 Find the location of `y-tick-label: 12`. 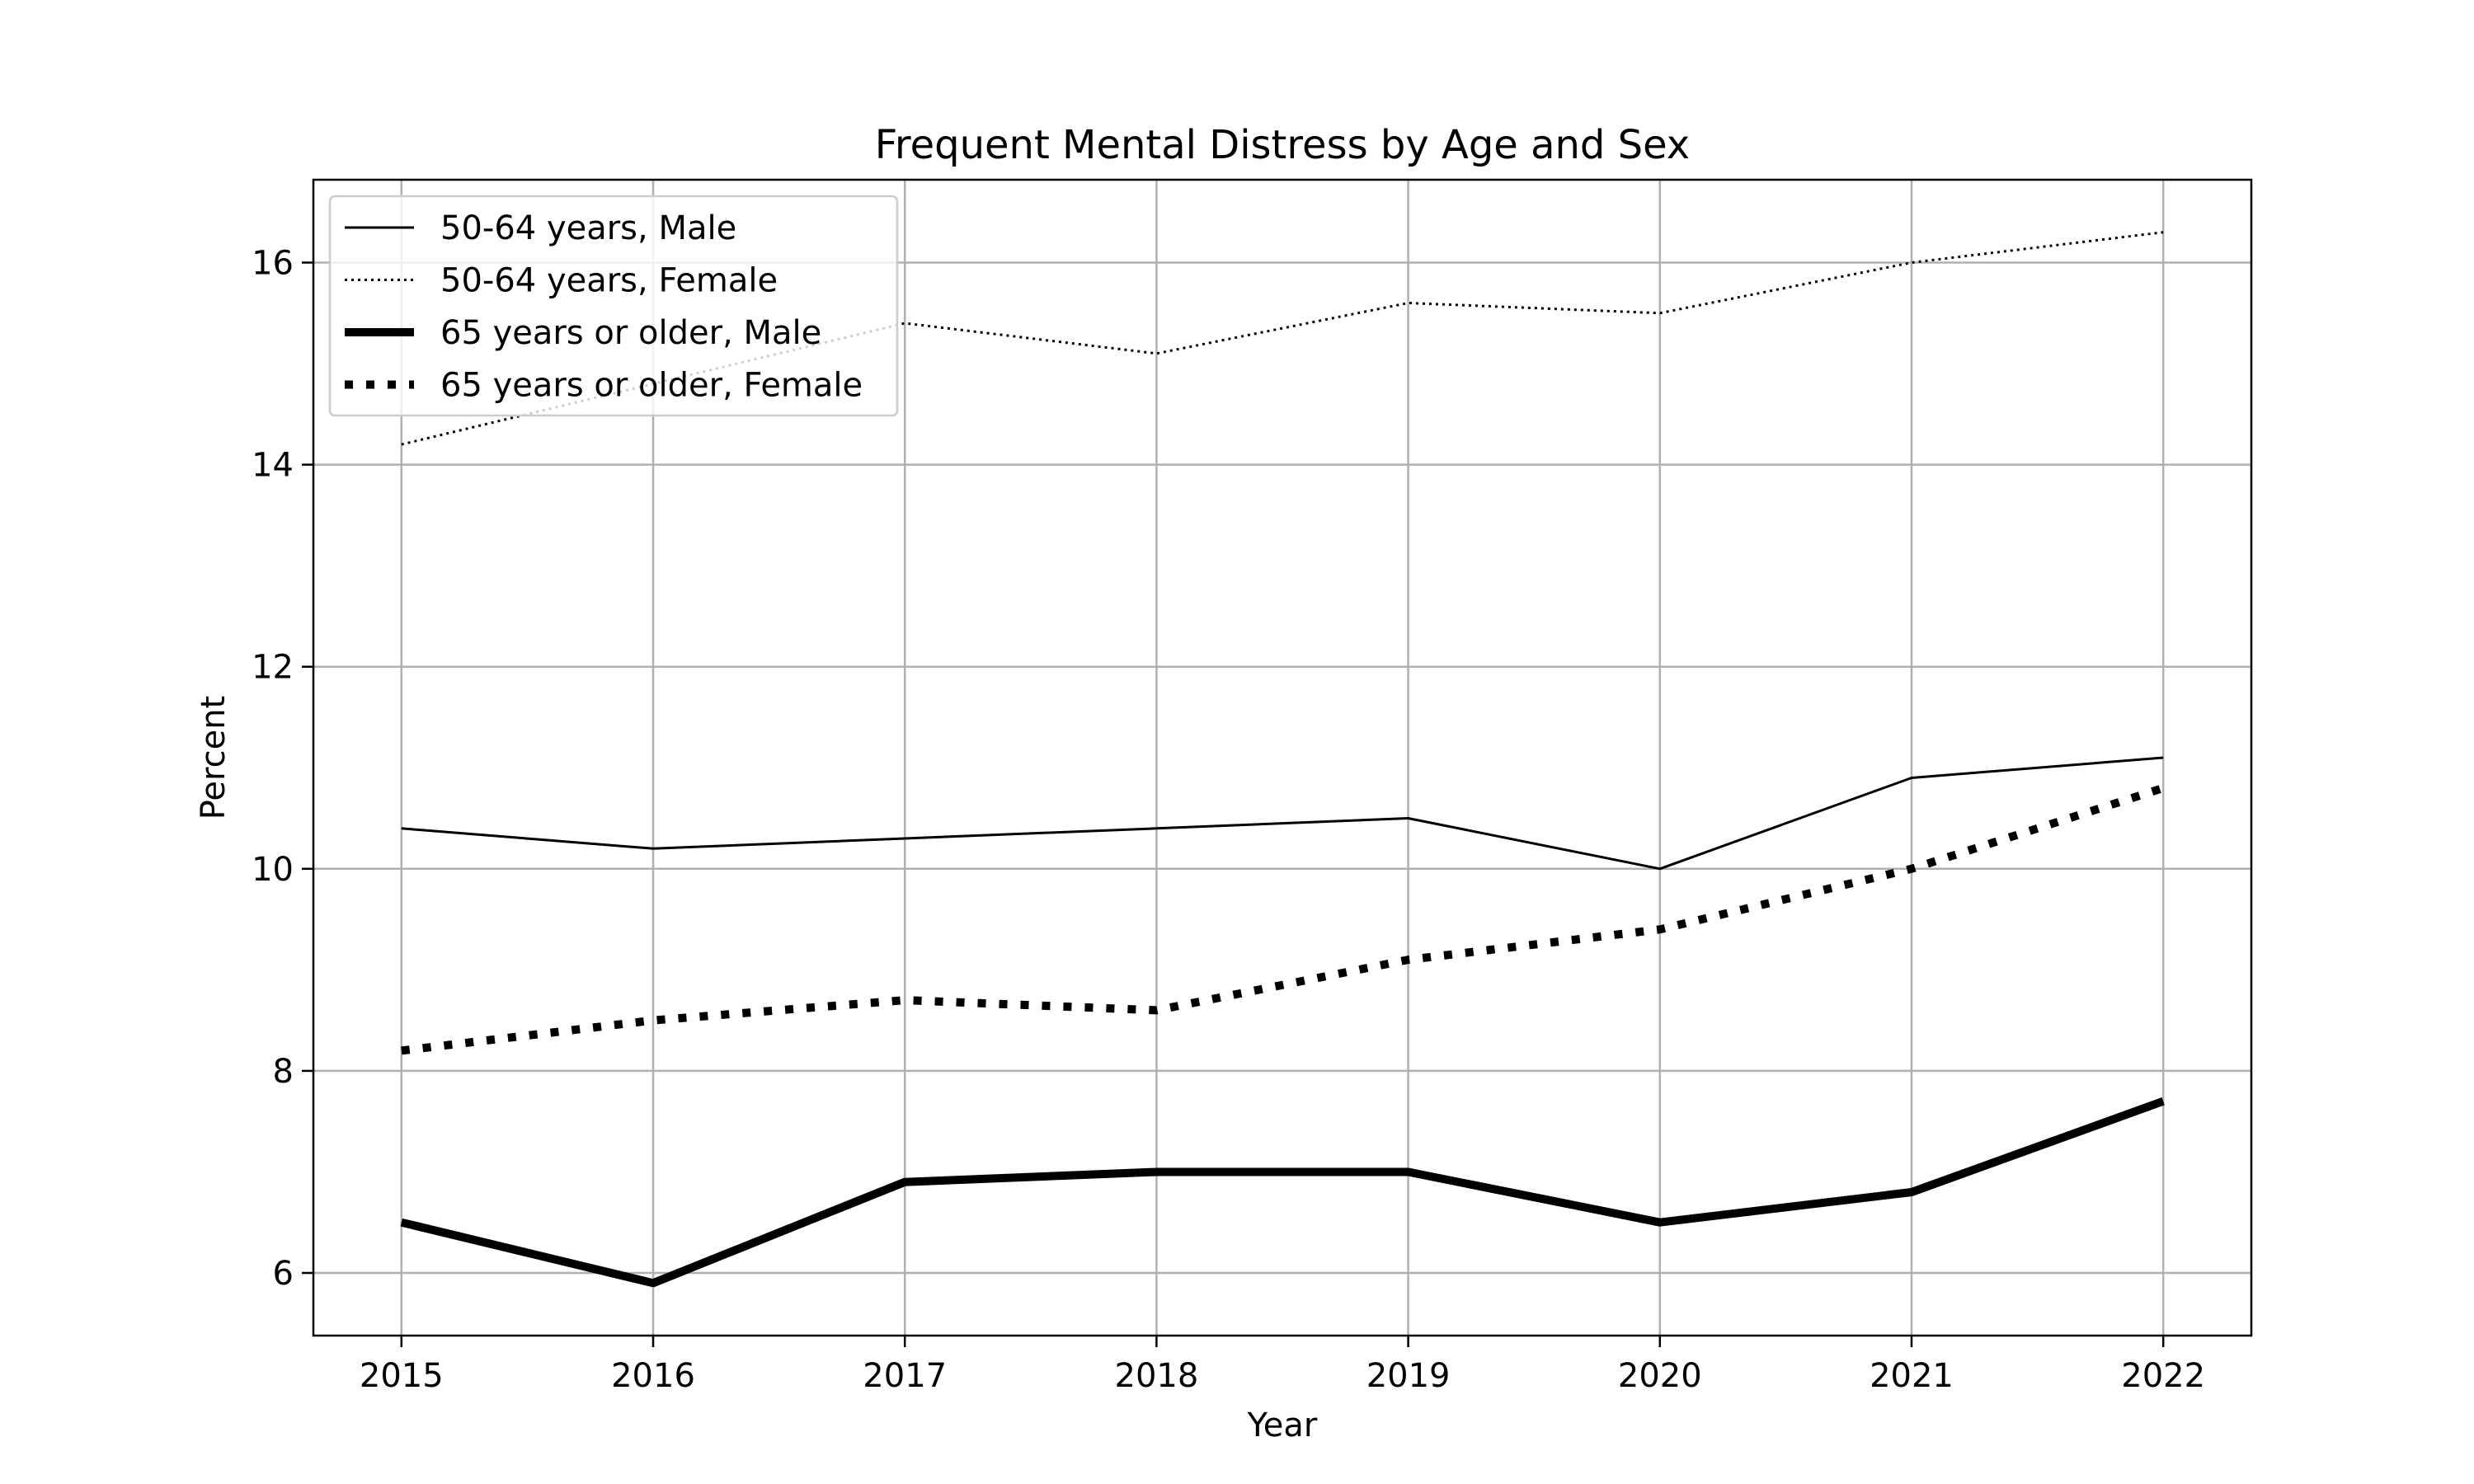

y-tick-label: 12 is located at coordinates (273, 668).